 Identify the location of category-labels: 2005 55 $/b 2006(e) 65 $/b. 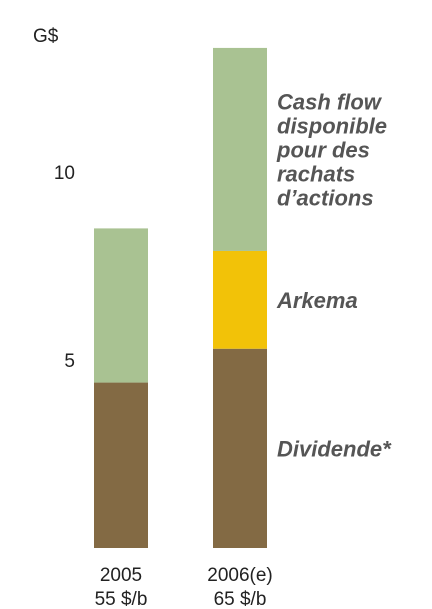
(184, 587).